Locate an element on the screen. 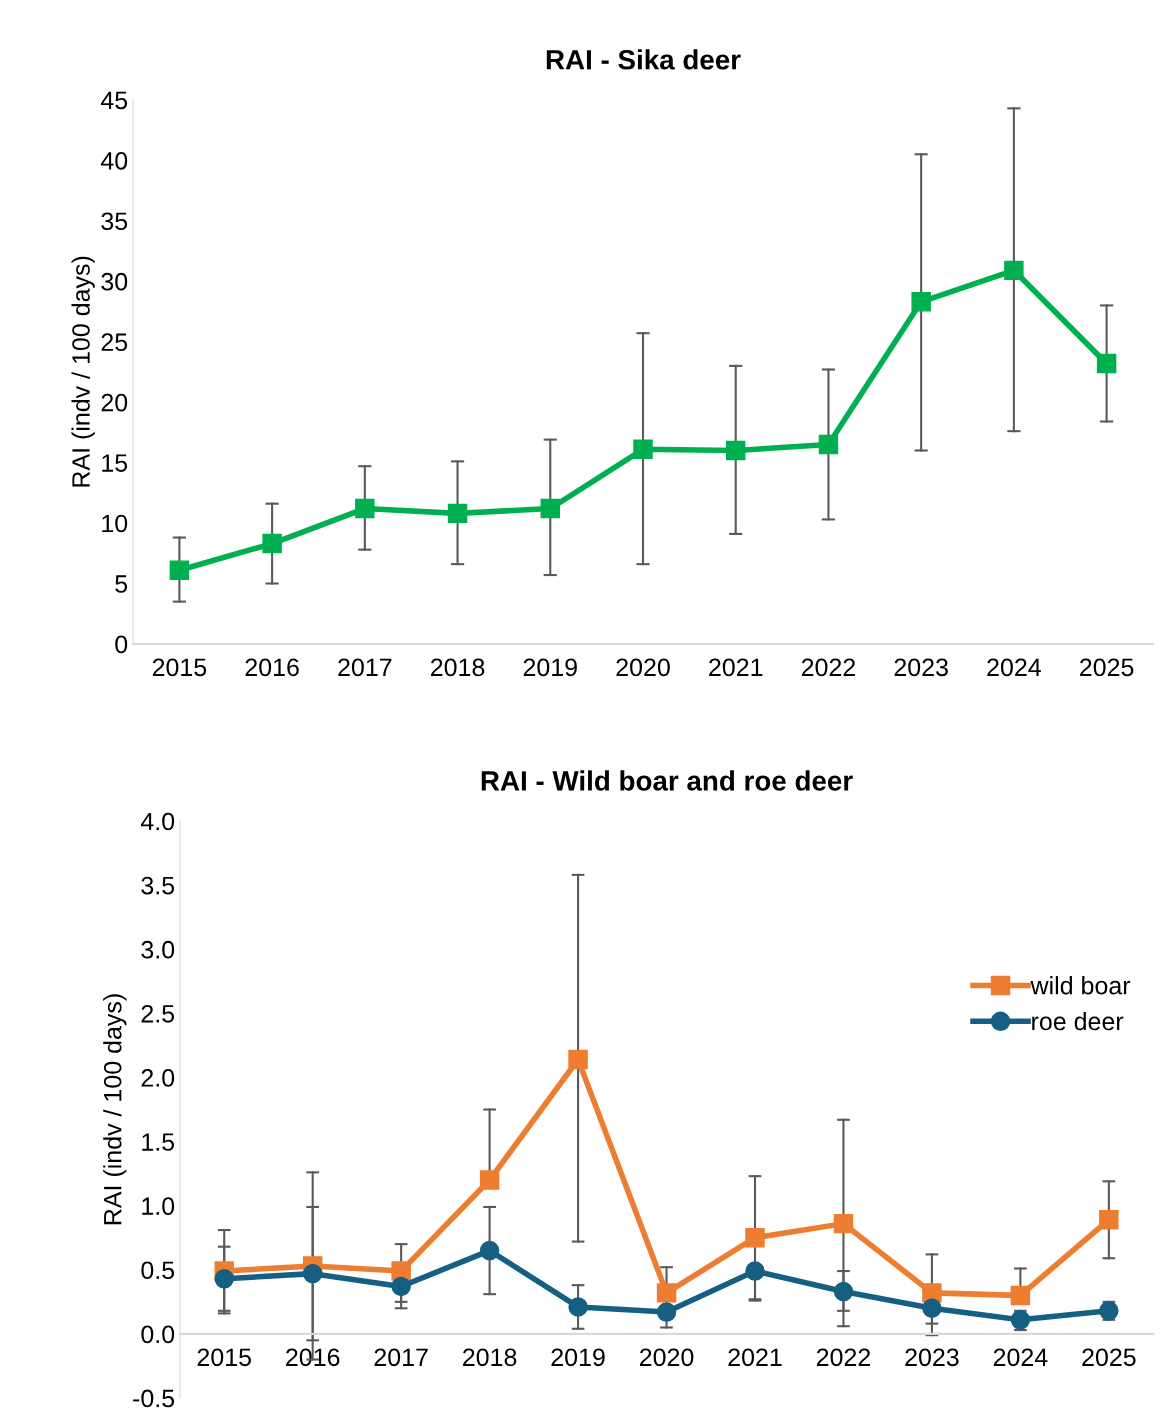  chart-title: RAI - Sika deer is located at coordinates (643, 59).